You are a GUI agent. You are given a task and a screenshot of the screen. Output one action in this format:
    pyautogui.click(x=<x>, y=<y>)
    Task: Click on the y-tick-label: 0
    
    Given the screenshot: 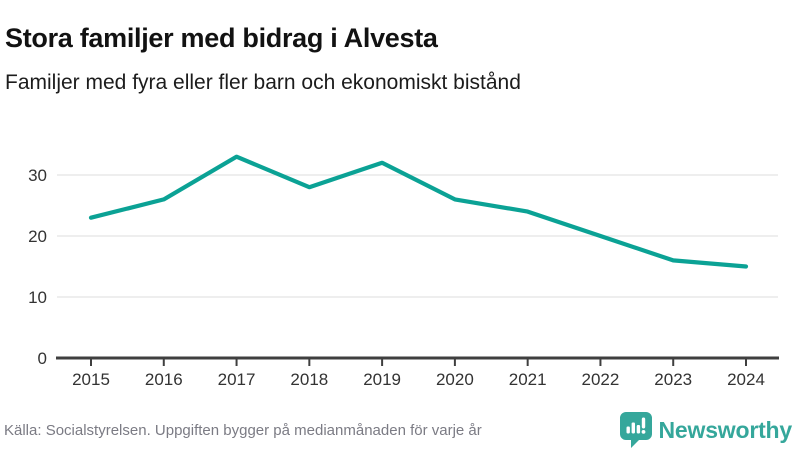 What is the action you would take?
    pyautogui.click(x=42, y=358)
    